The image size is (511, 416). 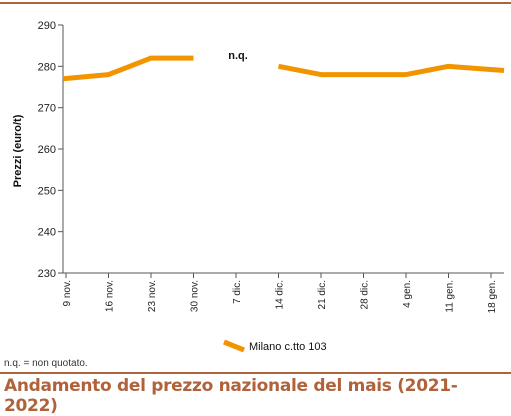 I want to click on y-tick-label: 280, so click(x=47, y=67).